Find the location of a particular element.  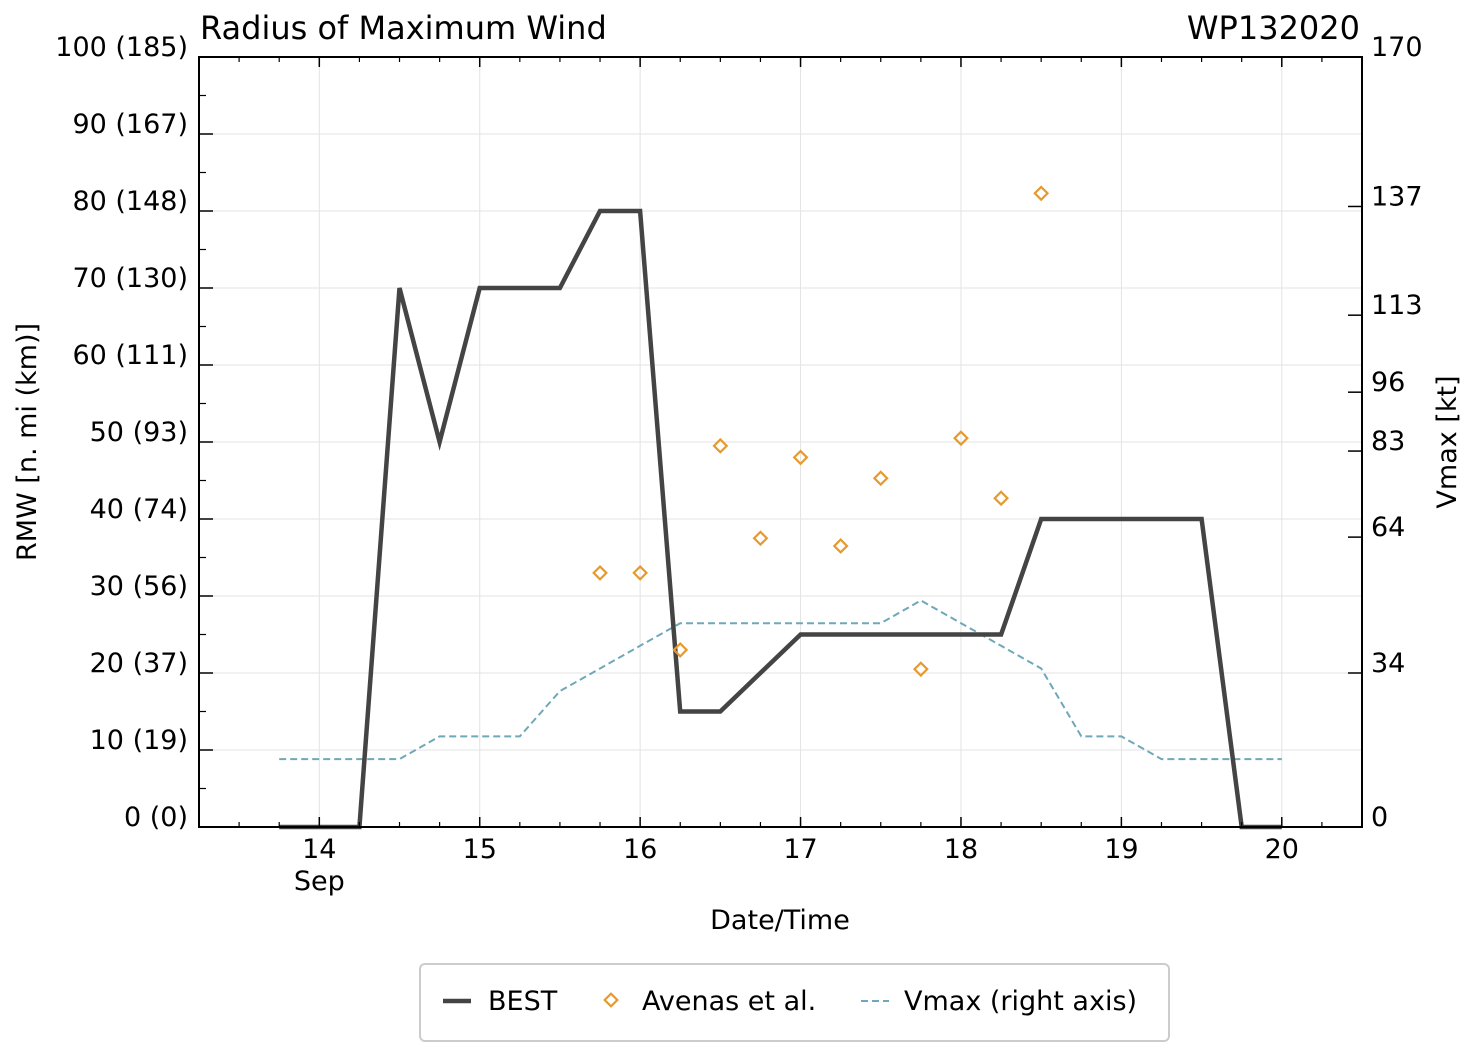

y-right-tick-label: 113 is located at coordinates (1397, 305).